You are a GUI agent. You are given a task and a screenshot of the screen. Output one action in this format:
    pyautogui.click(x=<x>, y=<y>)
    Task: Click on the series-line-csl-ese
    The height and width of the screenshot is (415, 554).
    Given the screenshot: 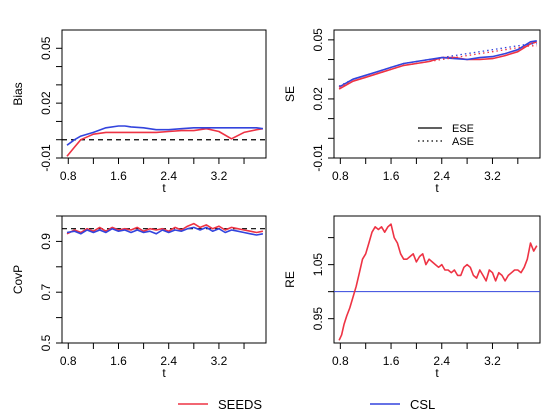 What is the action you would take?
    pyautogui.click(x=437, y=64)
    